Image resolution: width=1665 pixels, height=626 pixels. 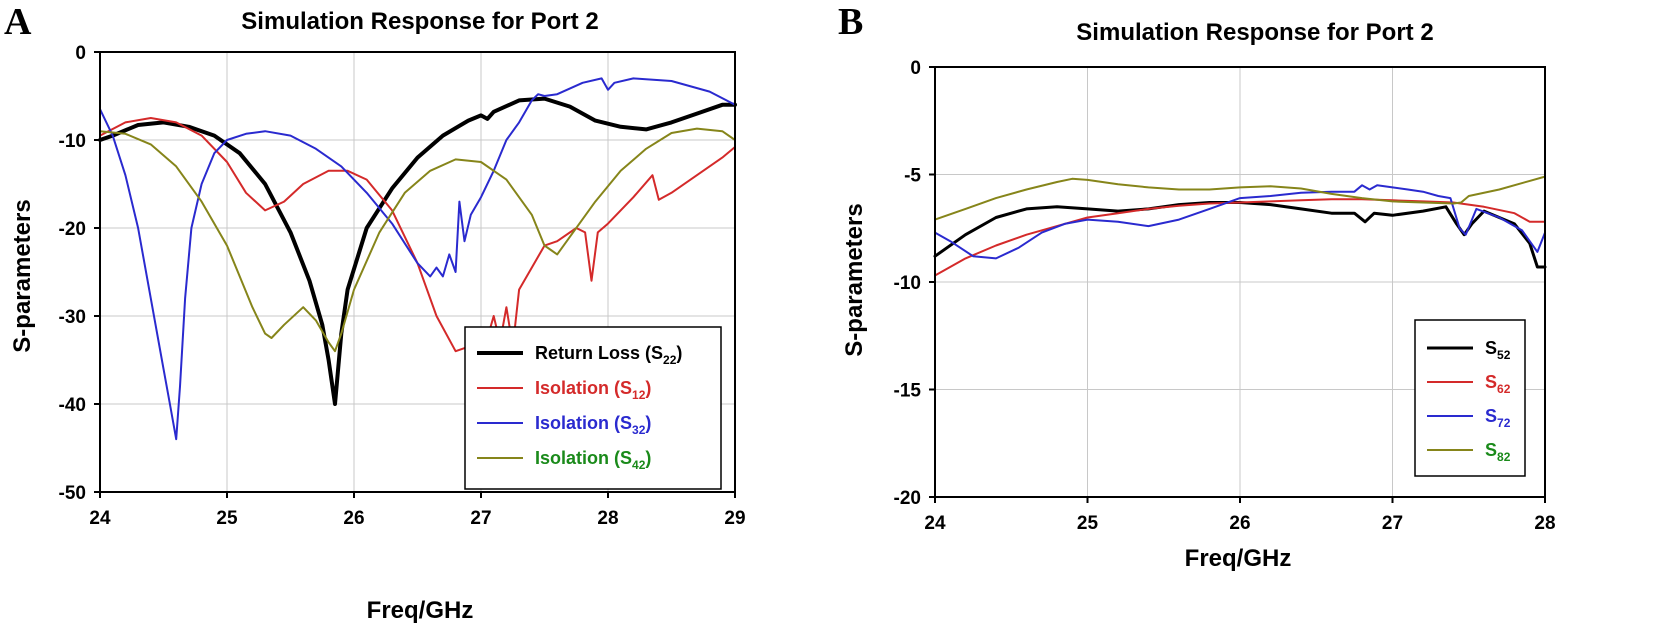 What do you see at coordinates (912, 176) in the screenshot?
I see `y-tick-label-b-1: -5` at bounding box center [912, 176].